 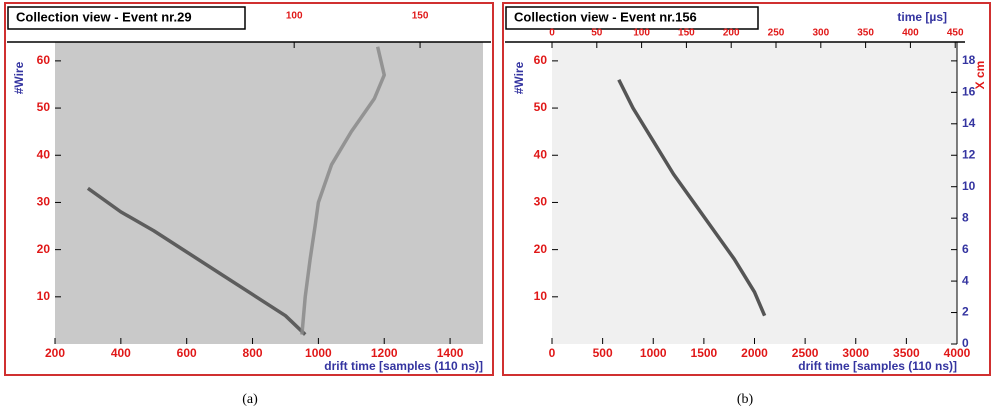 I want to click on x-tick-label: 500, so click(x=603, y=353).